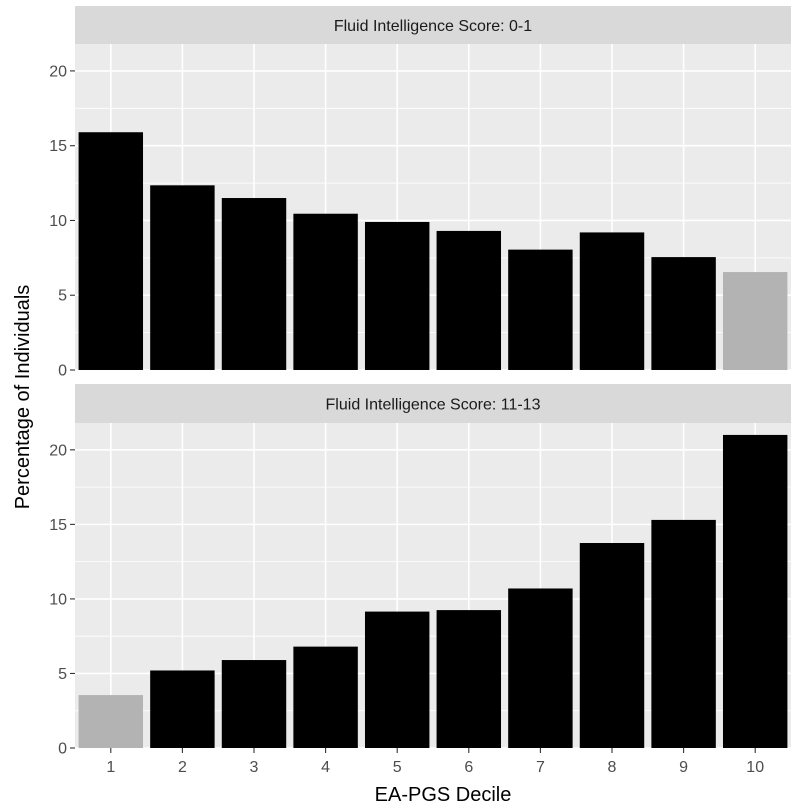  Describe the element at coordinates (325, 767) in the screenshot. I see `x-tick-label: 4` at that location.